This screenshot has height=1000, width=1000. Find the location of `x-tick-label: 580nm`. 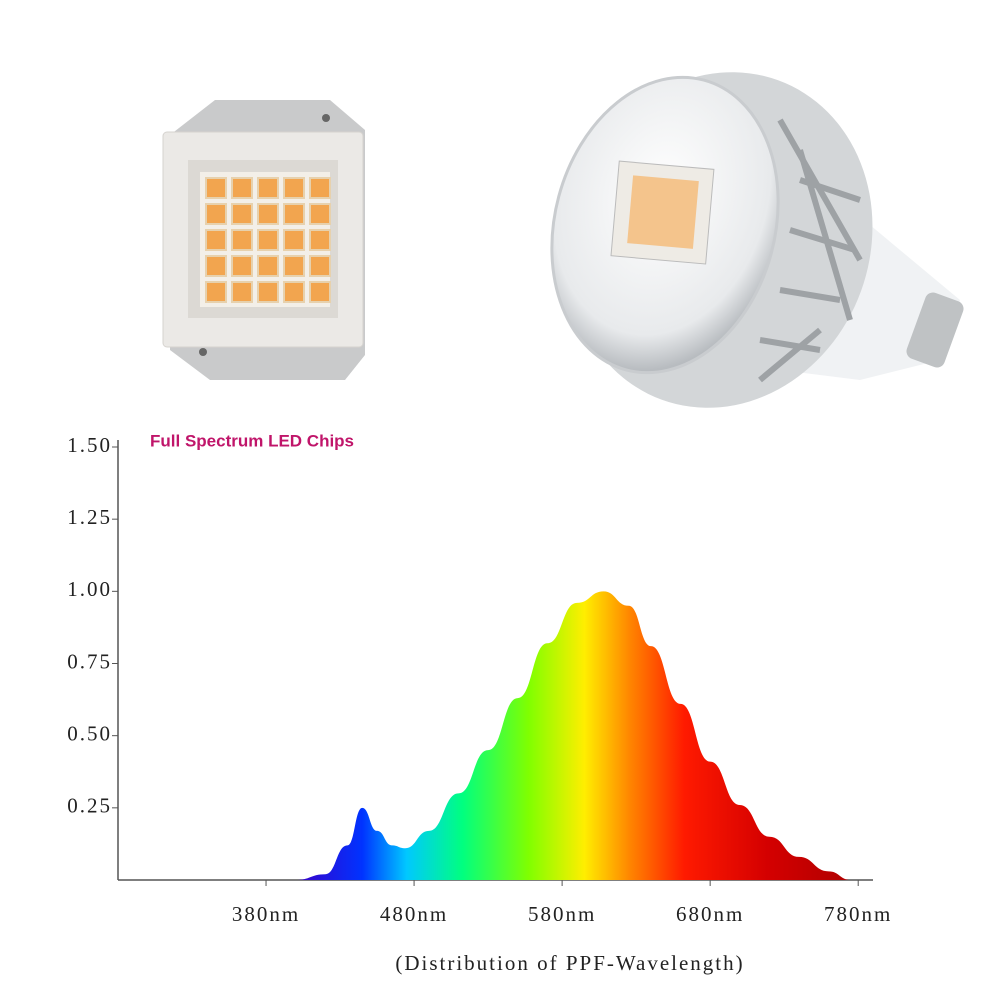

x-tick-label: 580nm is located at coordinates (562, 914).